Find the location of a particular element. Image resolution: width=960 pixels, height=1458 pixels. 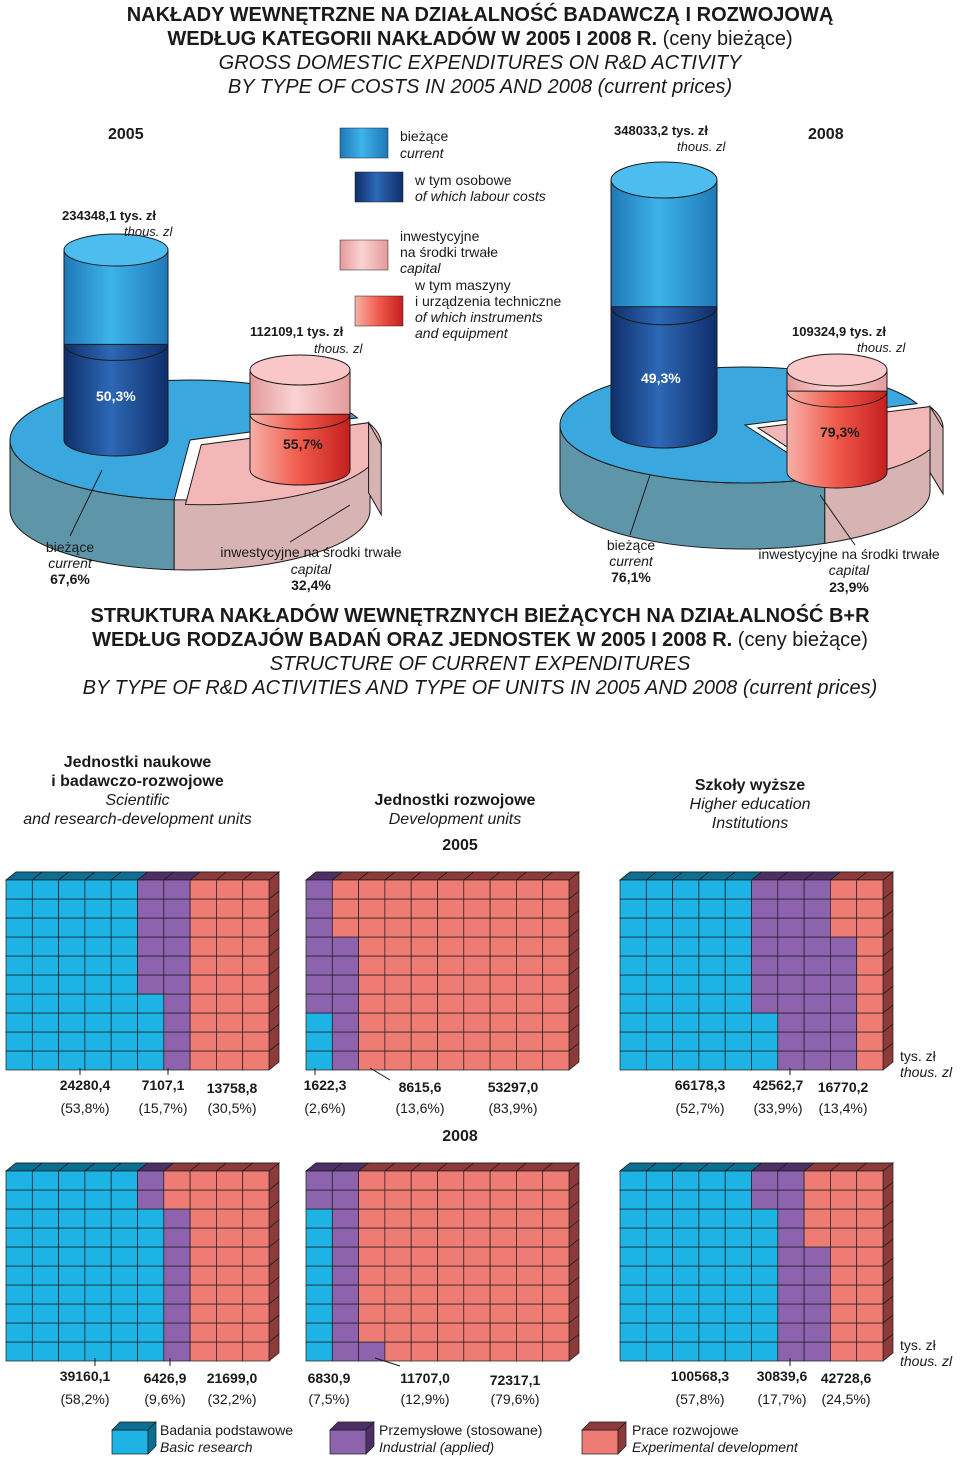

unit-label-pl-2005: tys. zł is located at coordinates (918, 1056).